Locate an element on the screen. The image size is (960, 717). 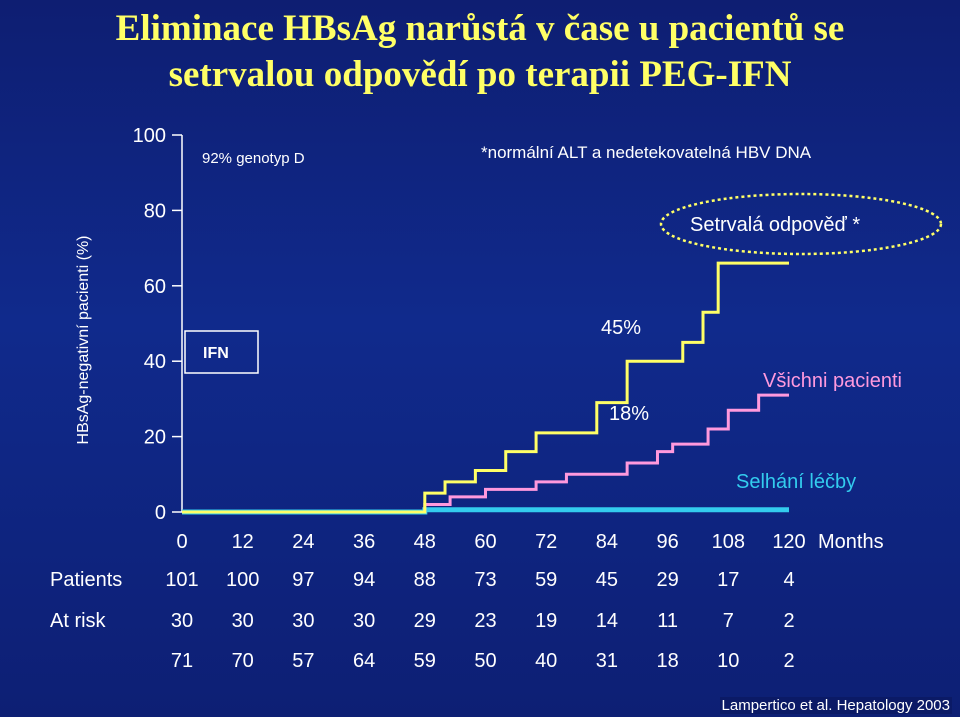
table-cell: 97 is located at coordinates (303, 580).